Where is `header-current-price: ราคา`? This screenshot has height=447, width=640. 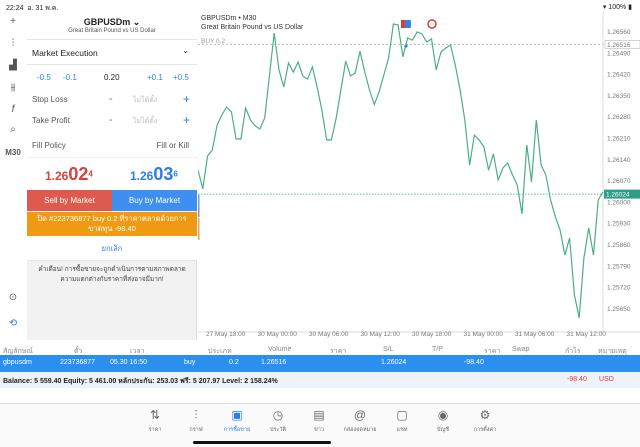
header-current-price: ราคา is located at coordinates (492, 351).